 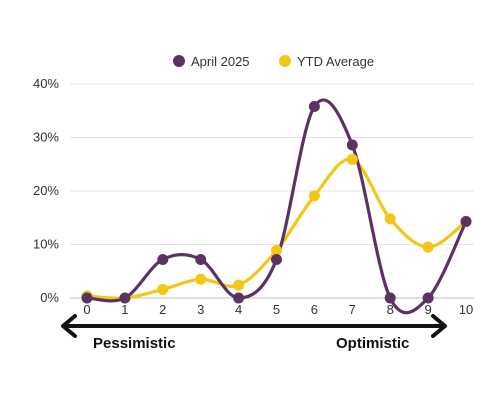 I want to click on arrow-head-right, so click(x=439, y=326).